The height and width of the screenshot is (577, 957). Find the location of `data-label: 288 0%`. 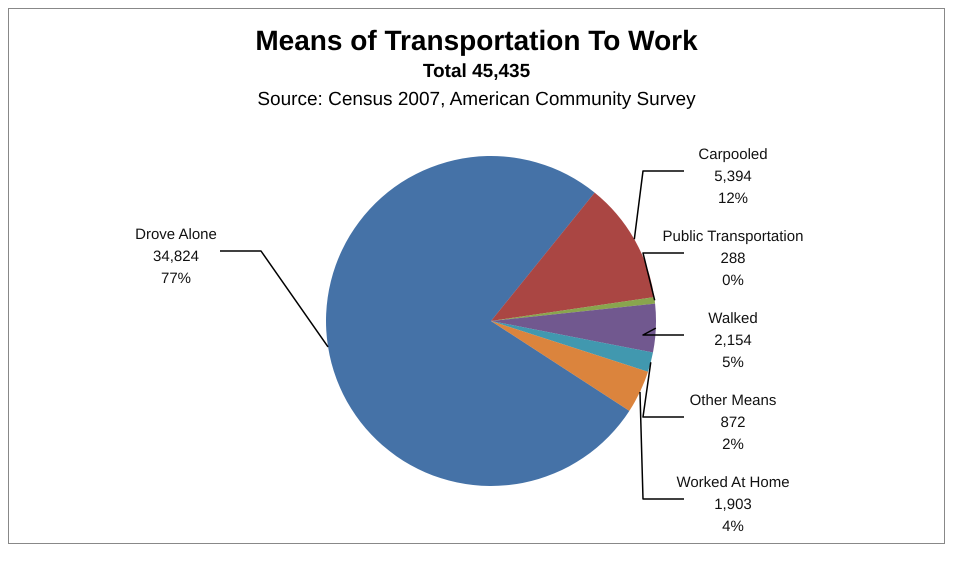

data-label: 288 0% is located at coordinates (733, 269).